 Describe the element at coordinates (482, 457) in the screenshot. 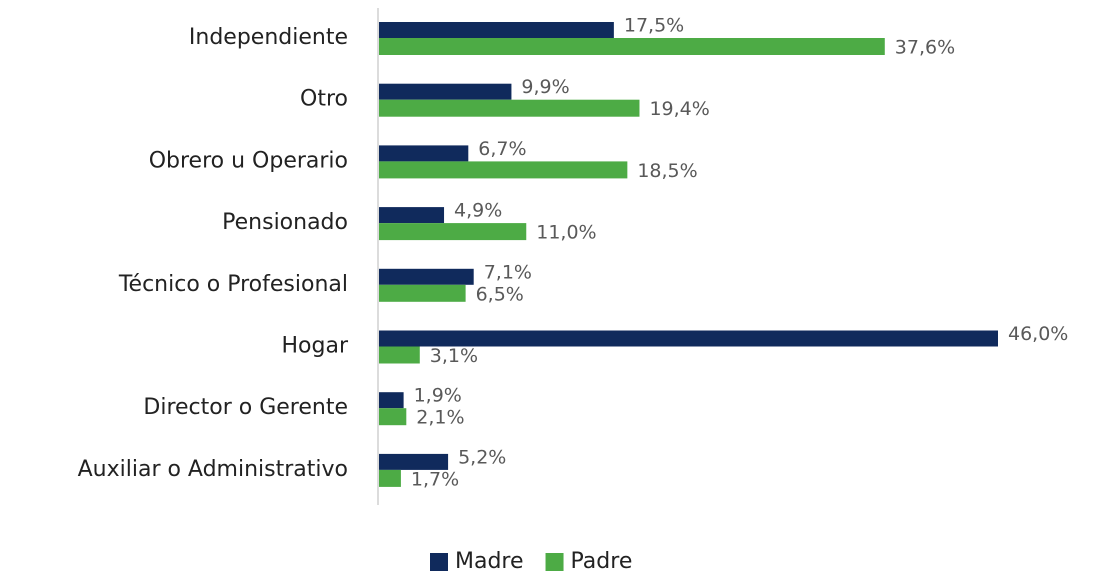

I see `value-label: 5,2%` at that location.